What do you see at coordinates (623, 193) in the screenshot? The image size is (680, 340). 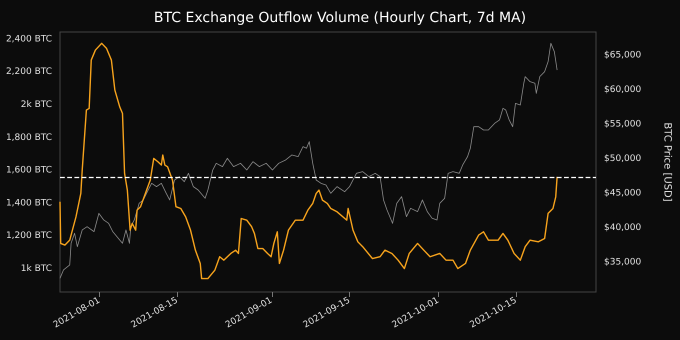 I see `y2-tick-label: $45,000` at bounding box center [623, 193].